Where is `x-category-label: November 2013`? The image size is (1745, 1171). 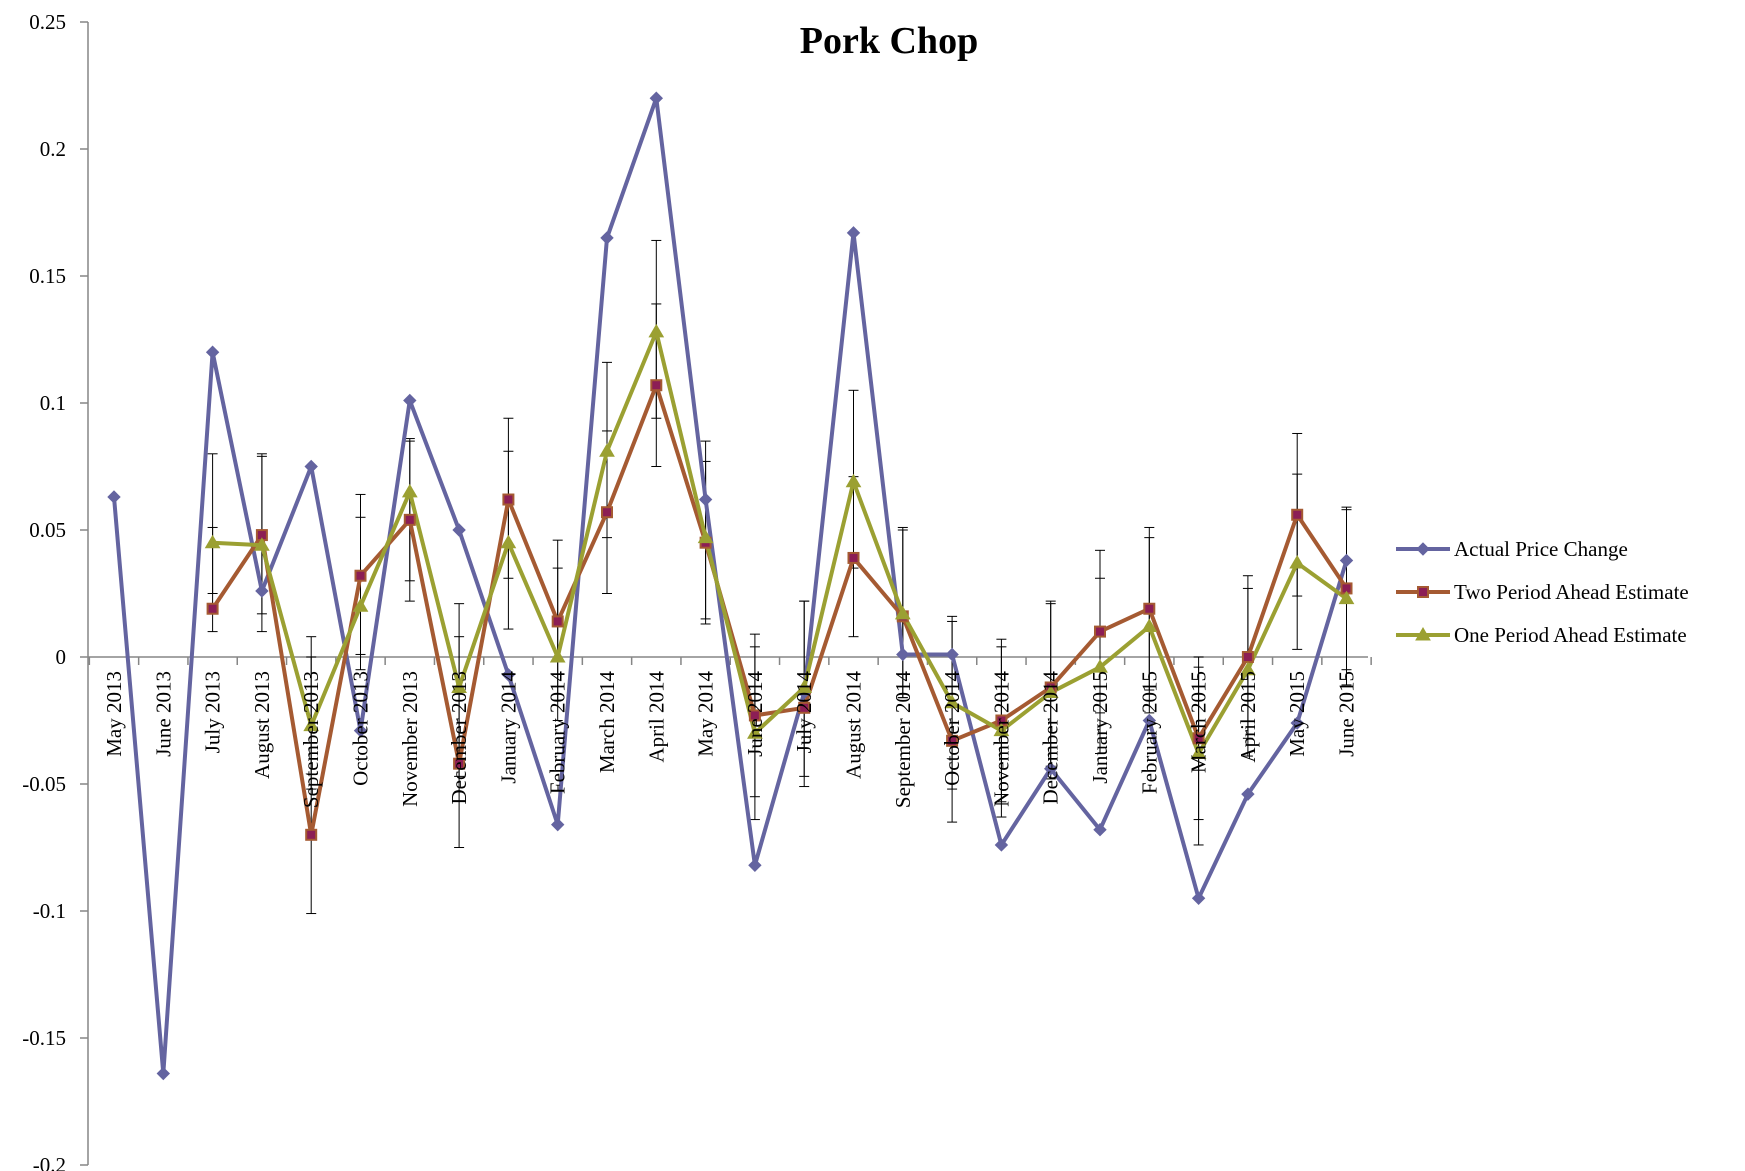 x-category-label: November 2013 is located at coordinates (410, 739).